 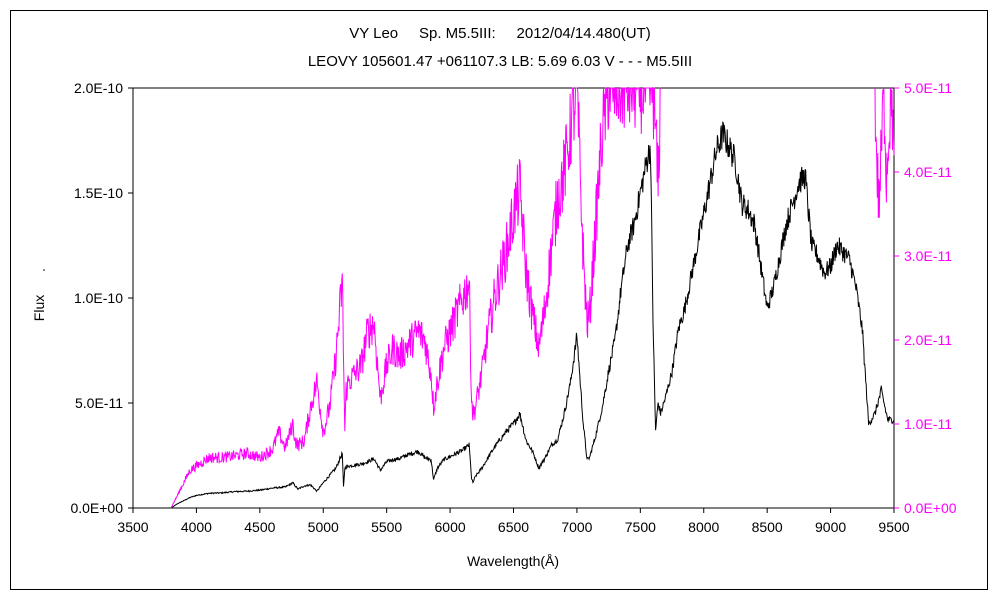 I want to click on y-axis-label: Flux, so click(x=39, y=308).